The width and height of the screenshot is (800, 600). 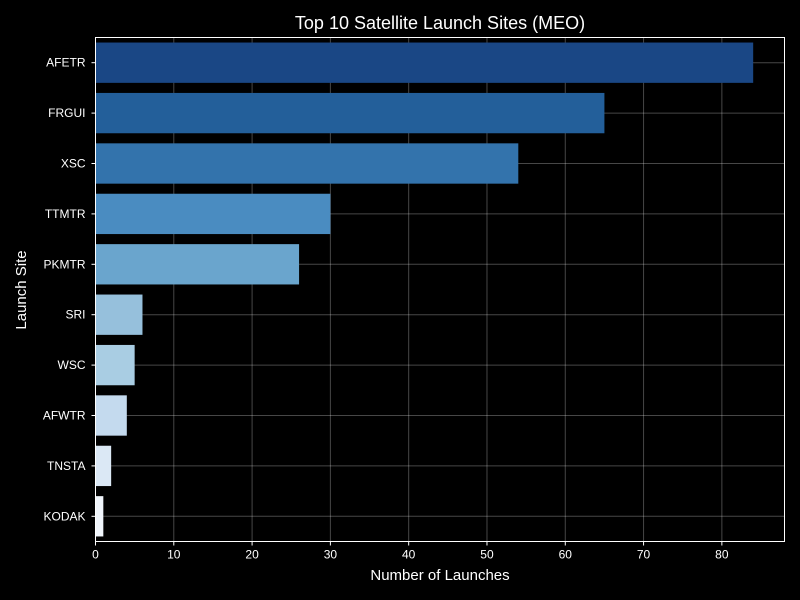 What do you see at coordinates (174, 555) in the screenshot?
I see `x-tick-label: 10` at bounding box center [174, 555].